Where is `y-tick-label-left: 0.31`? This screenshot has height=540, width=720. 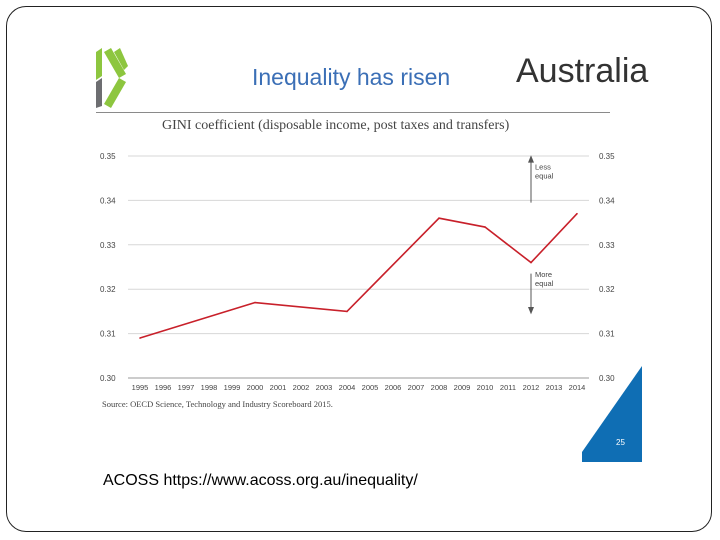
y-tick-label-left: 0.31 is located at coordinates (108, 334).